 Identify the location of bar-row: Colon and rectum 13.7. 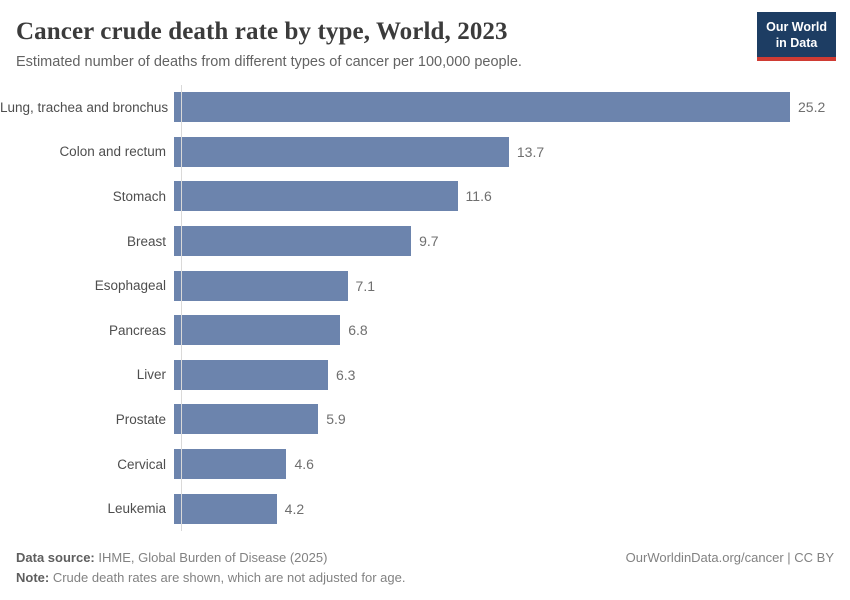
(425, 152).